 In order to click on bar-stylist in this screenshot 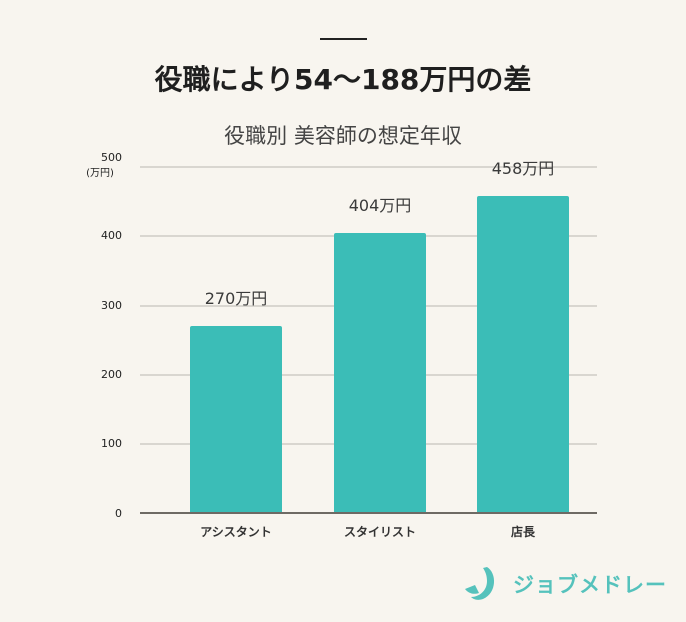, I will do `click(380, 373)`.